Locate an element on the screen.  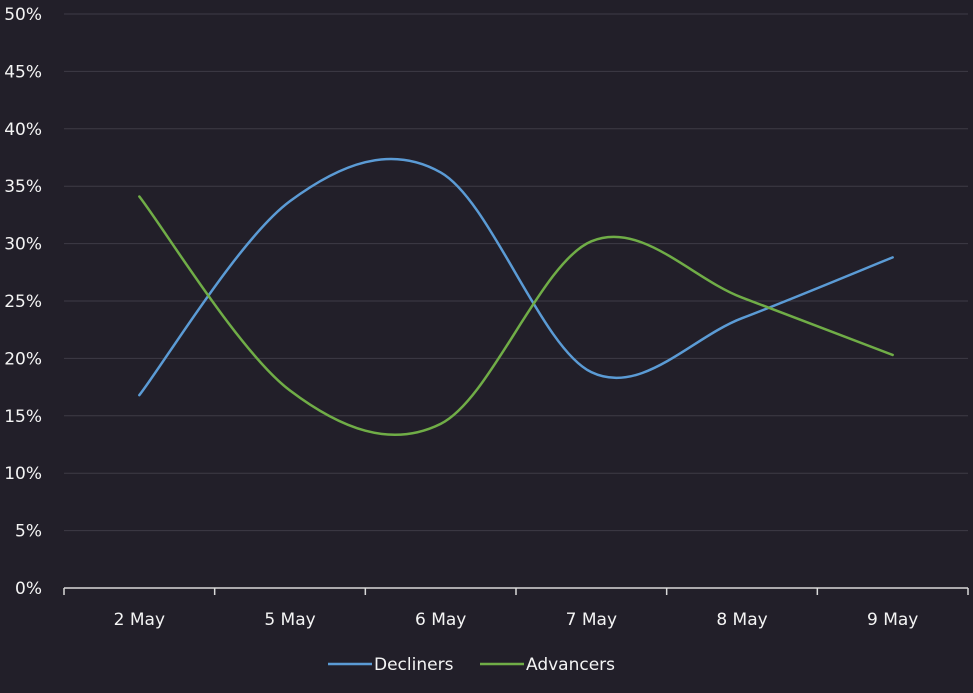
y-tick-label: 30% is located at coordinates (23, 245).